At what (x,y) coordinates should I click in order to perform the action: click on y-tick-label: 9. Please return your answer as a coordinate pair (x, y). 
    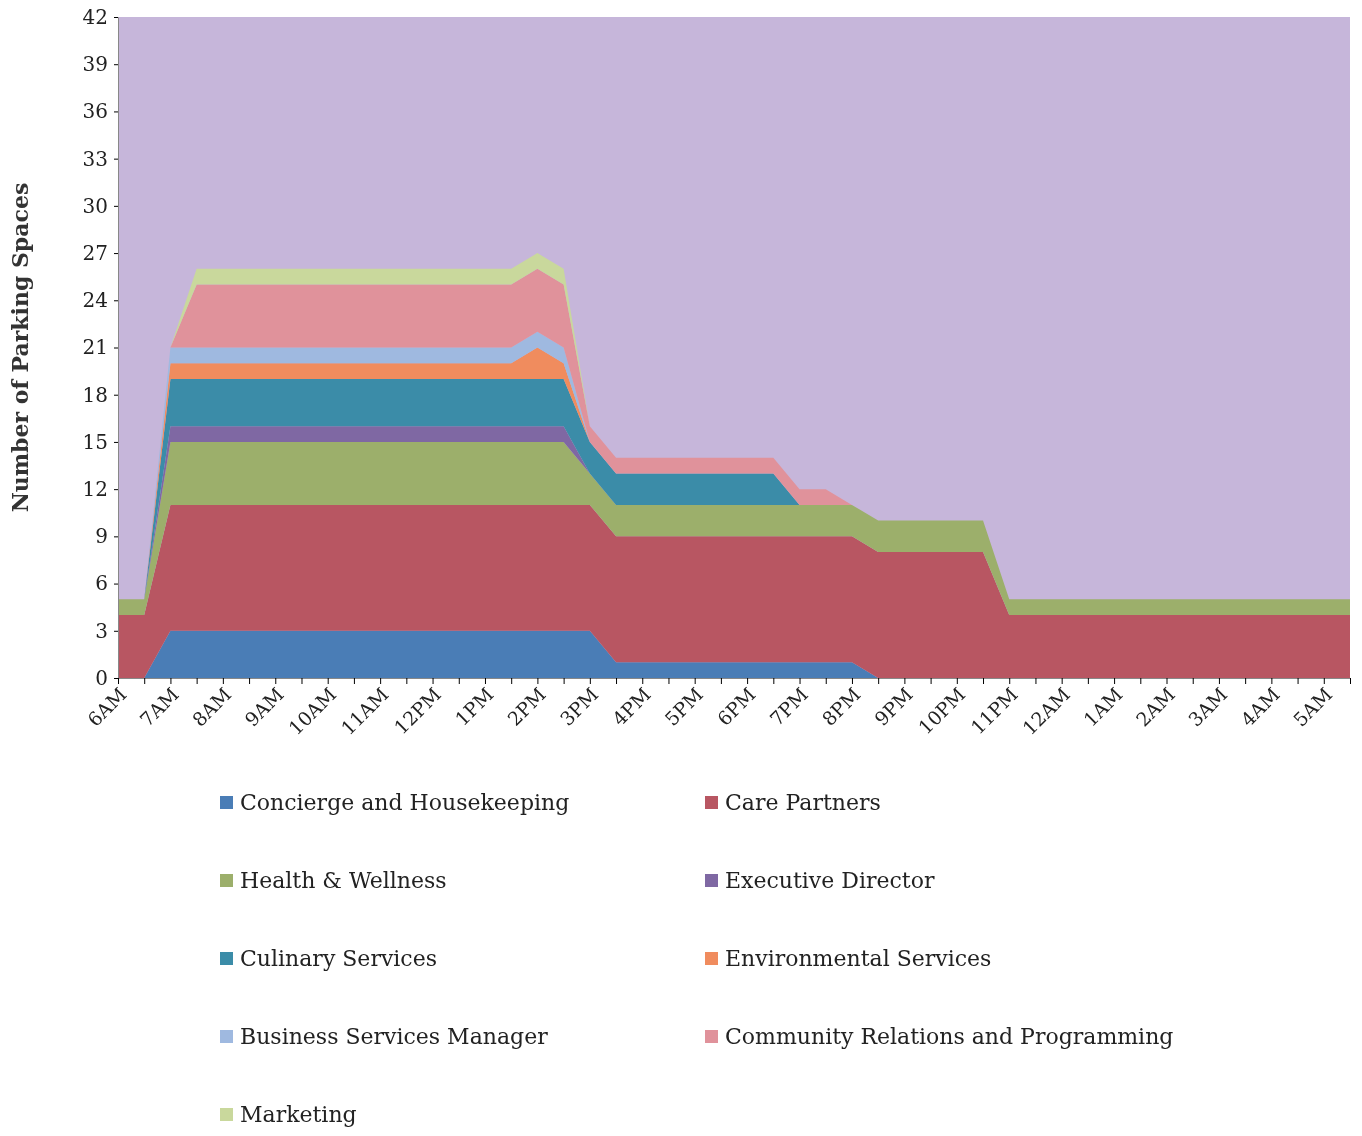
    Looking at the image, I should click on (101, 536).